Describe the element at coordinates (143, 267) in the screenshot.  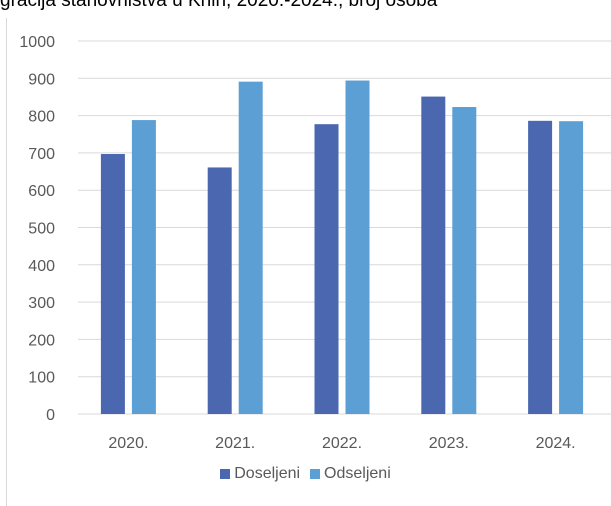
I see `bar-odseljeni-2020` at that location.